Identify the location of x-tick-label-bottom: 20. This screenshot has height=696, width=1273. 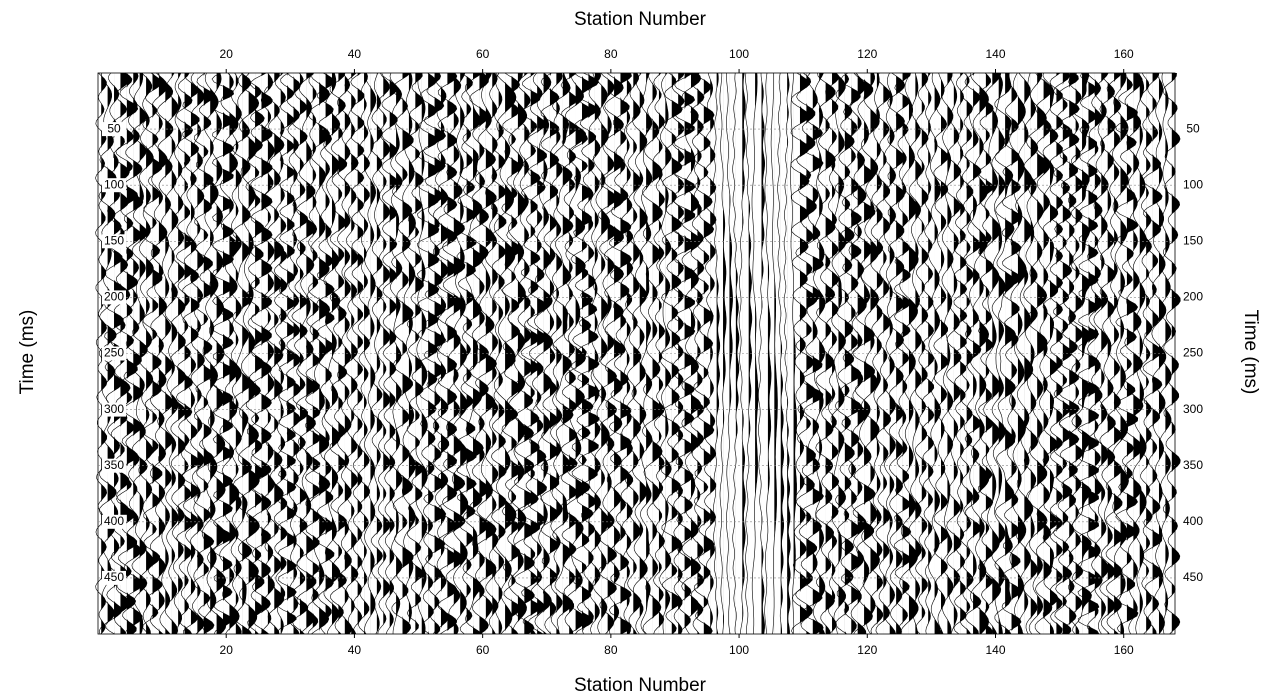
(227, 650).